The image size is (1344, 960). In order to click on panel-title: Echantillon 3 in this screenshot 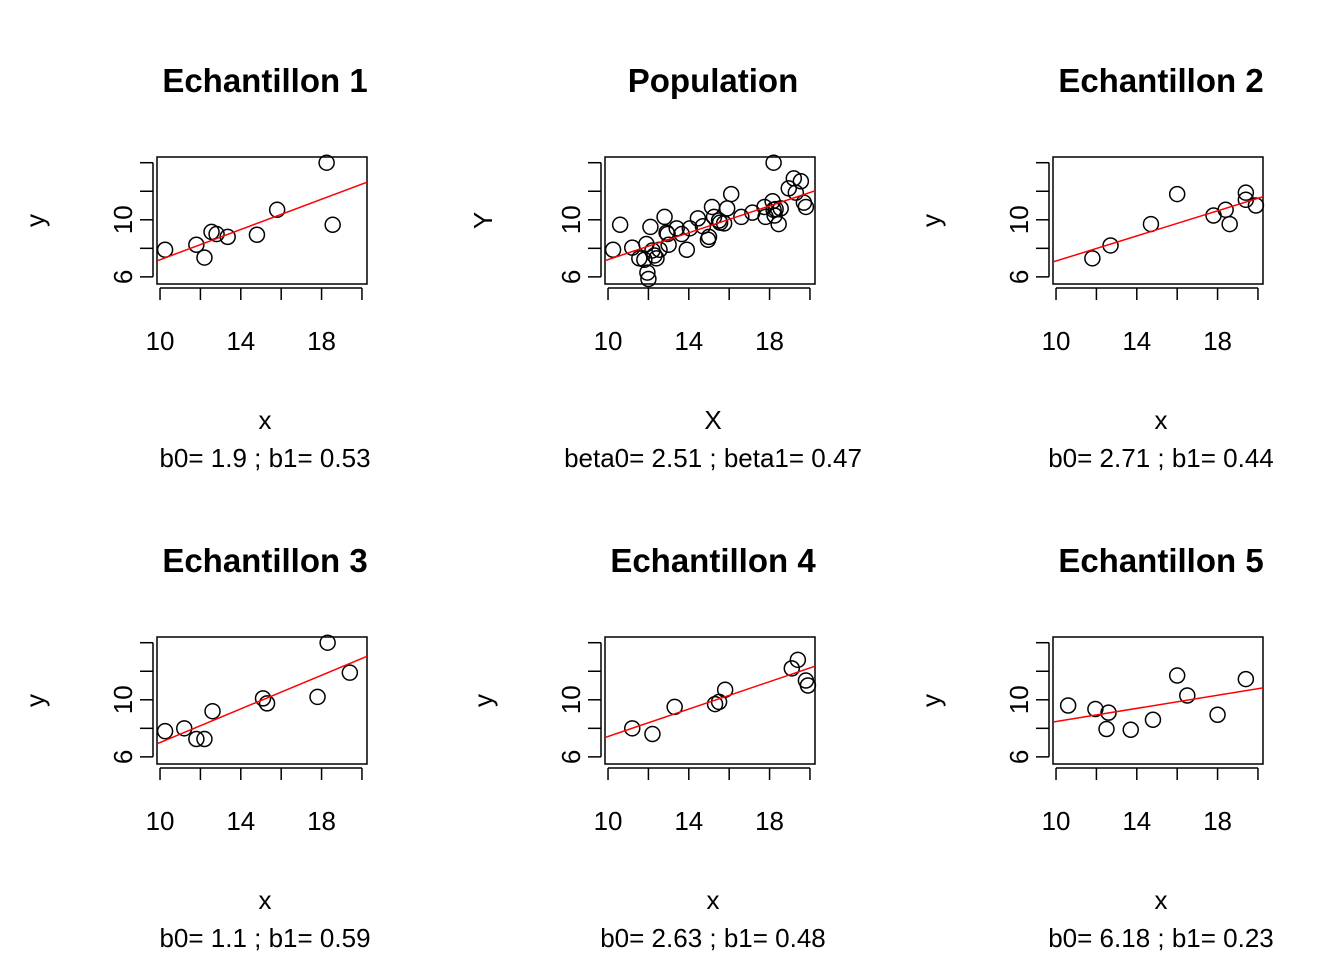, I will do `click(264, 560)`.